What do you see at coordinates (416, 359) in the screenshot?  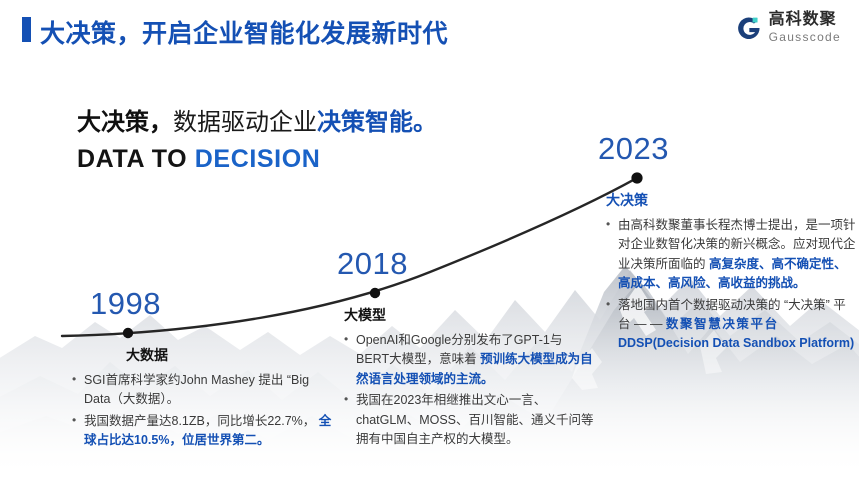 I see `bullet-text: BERT大模型，意味着` at bounding box center [416, 359].